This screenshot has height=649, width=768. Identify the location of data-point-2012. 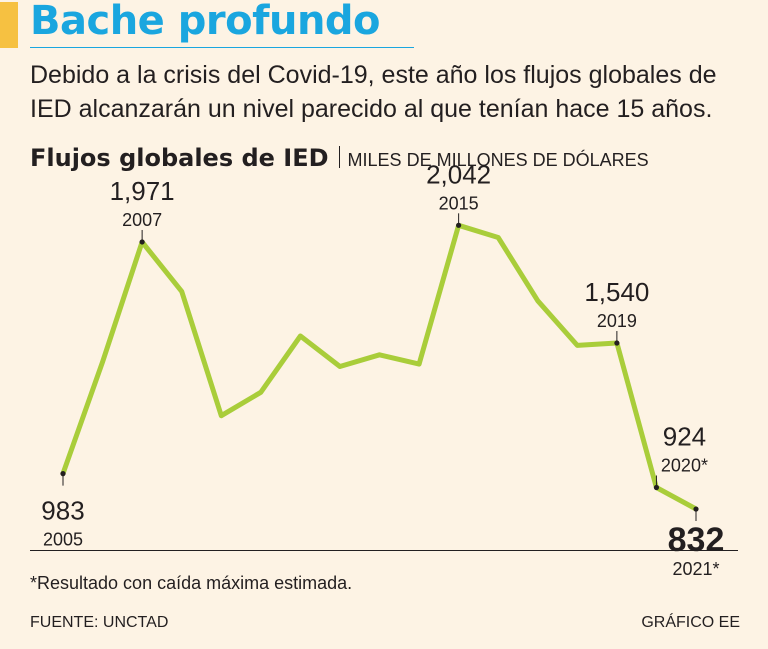
(340, 366).